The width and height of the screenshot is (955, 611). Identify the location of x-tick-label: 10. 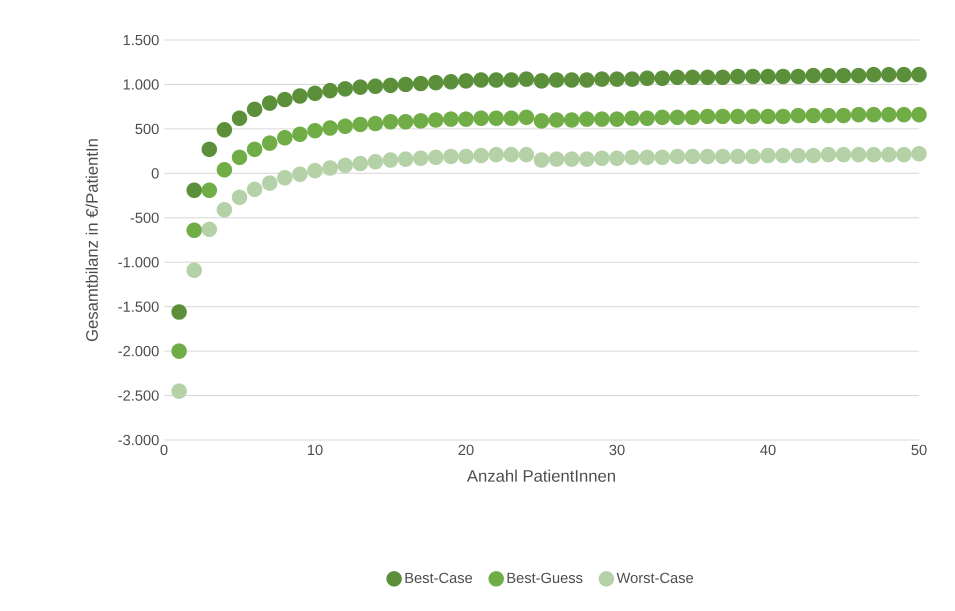
(315, 450).